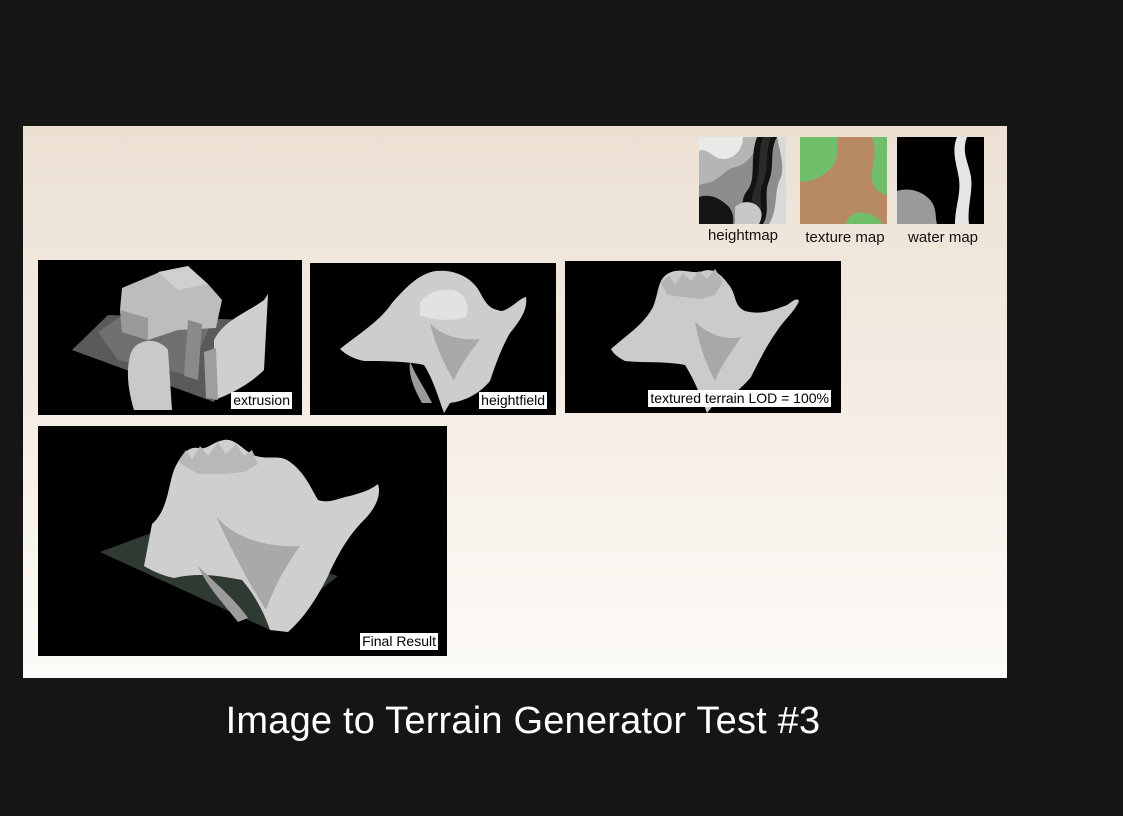 This screenshot has width=1123, height=816. What do you see at coordinates (703, 337) in the screenshot?
I see `textured-terrain-render: textured terrain LOD = 100%` at bounding box center [703, 337].